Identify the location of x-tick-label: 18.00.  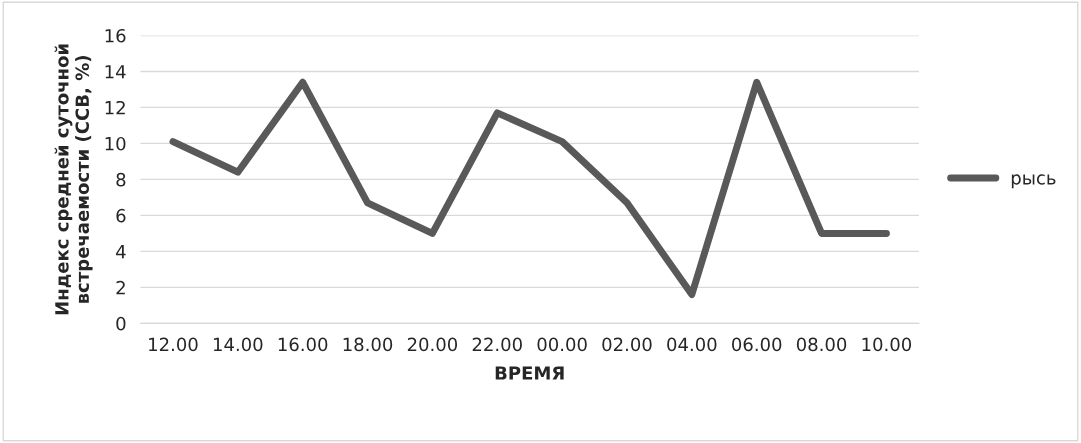
(368, 344).